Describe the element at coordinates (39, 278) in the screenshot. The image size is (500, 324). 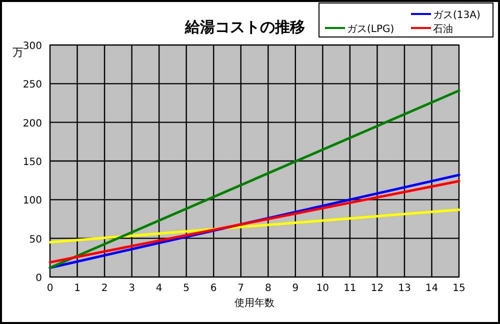
I see `y-tick-label: 0` at that location.